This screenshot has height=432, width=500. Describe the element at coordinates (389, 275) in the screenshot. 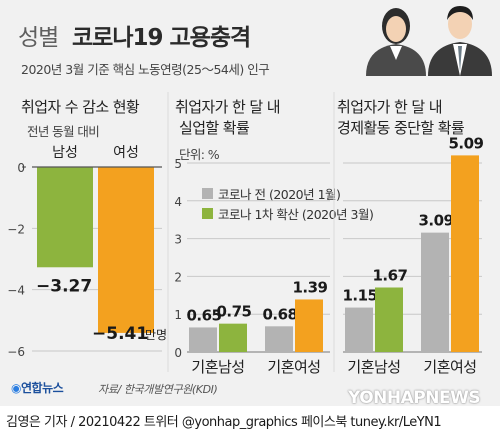

I see `data-label: 1.67` at that location.